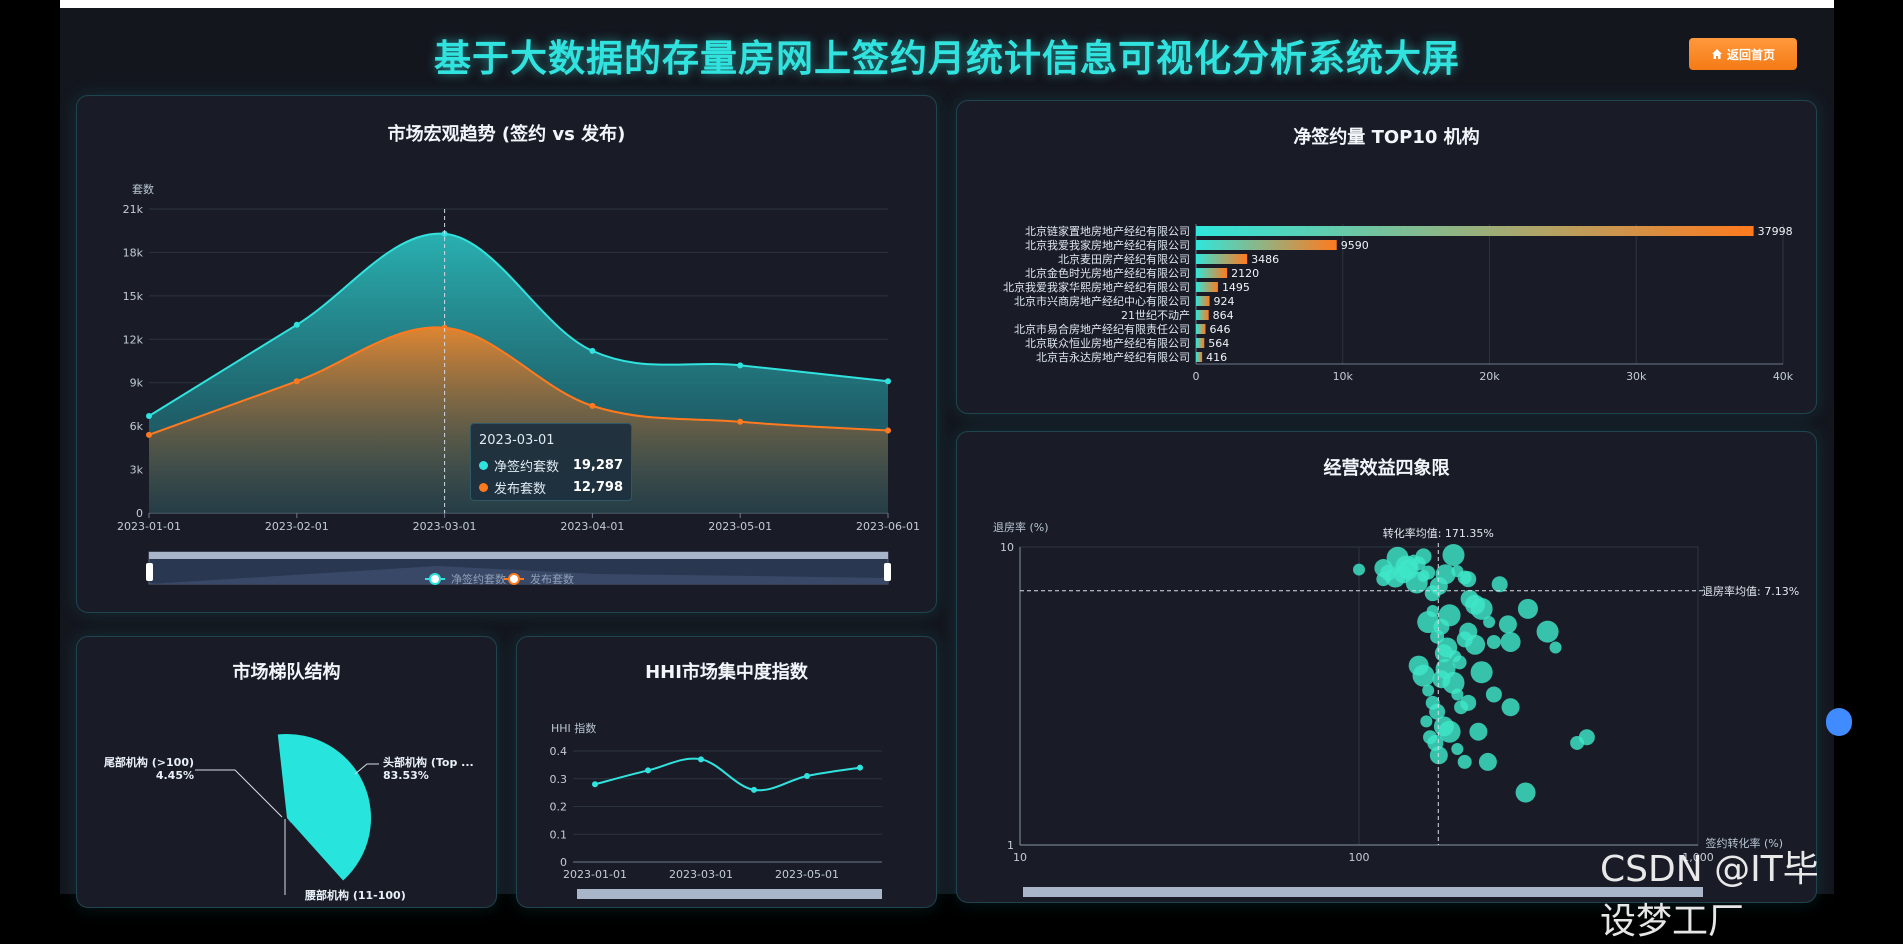  Describe the element at coordinates (1196, 376) in the screenshot. I see `top10-x-tick: 0` at that location.